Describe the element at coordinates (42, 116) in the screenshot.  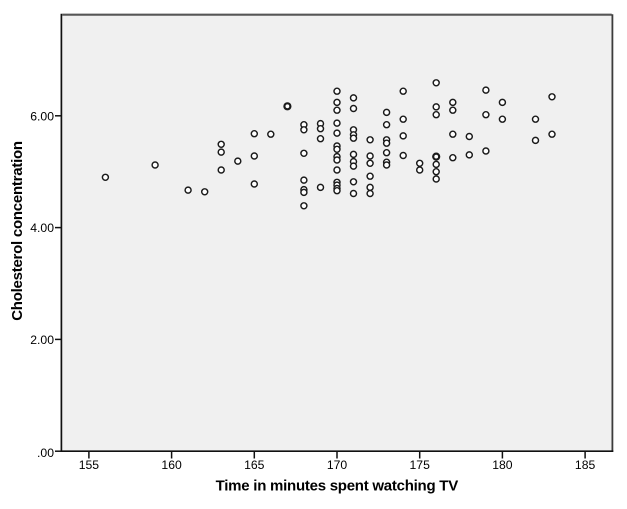
I see `svg-text: 6.00` at that location.